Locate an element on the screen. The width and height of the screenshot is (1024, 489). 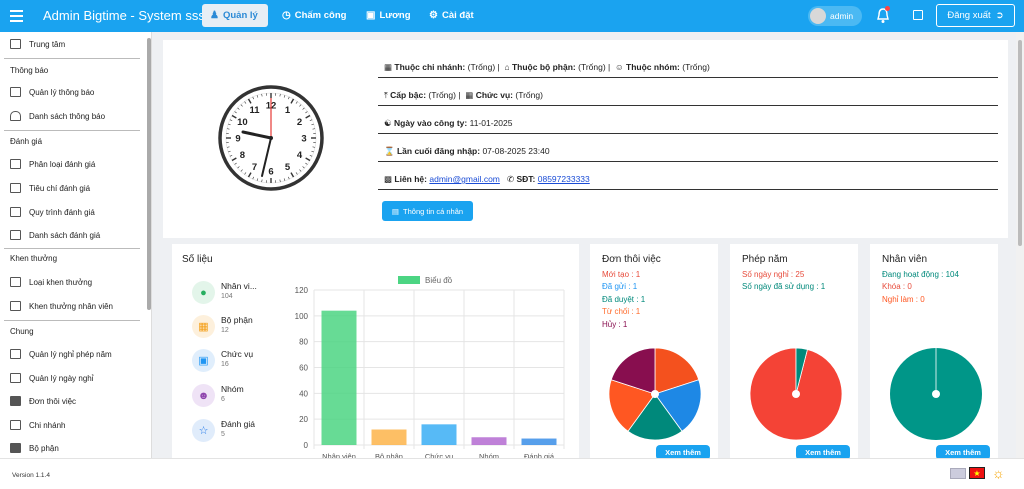
tab-cham-cong: ◷ Chấm công is located at coordinates (314, 15).